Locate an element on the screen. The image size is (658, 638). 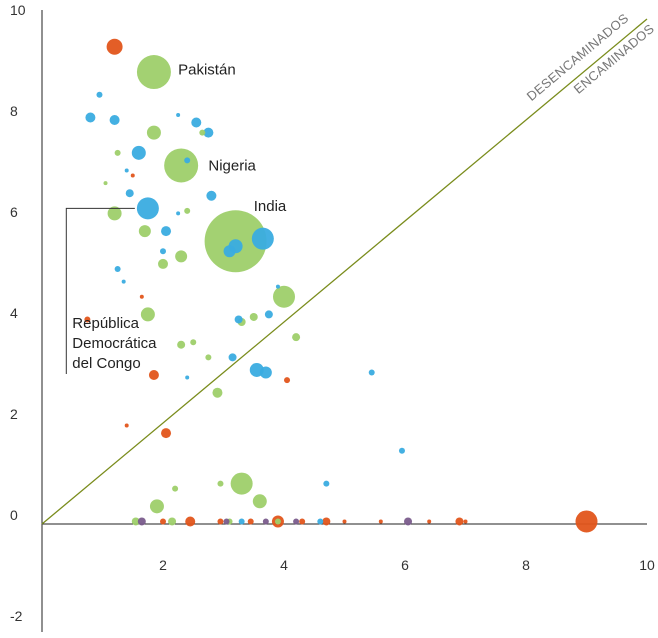
annotation-label: República is located at coordinates (105, 323).